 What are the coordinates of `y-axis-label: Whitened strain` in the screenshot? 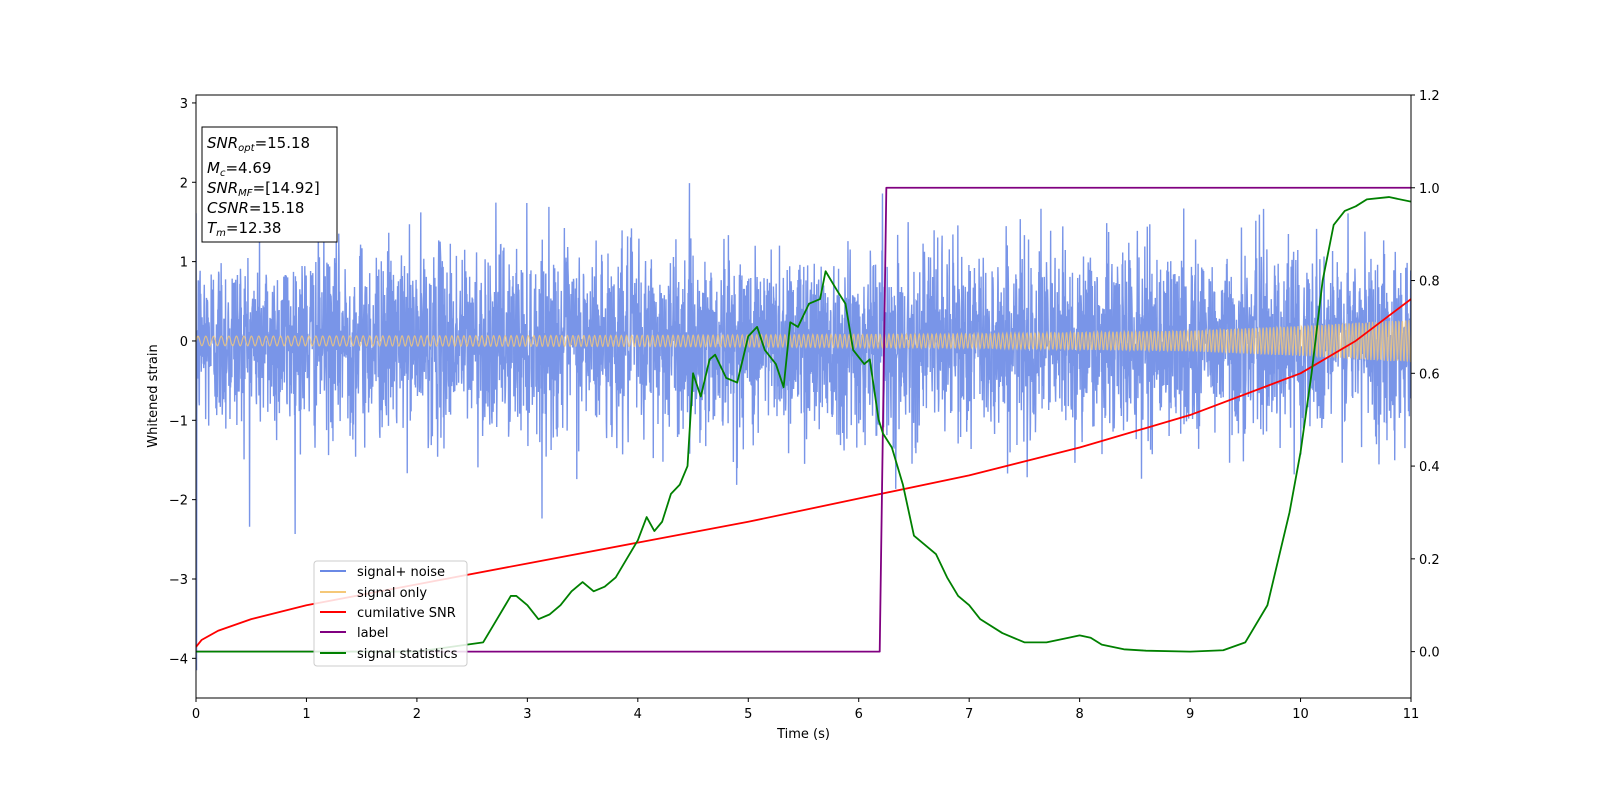 It's located at (153, 395).